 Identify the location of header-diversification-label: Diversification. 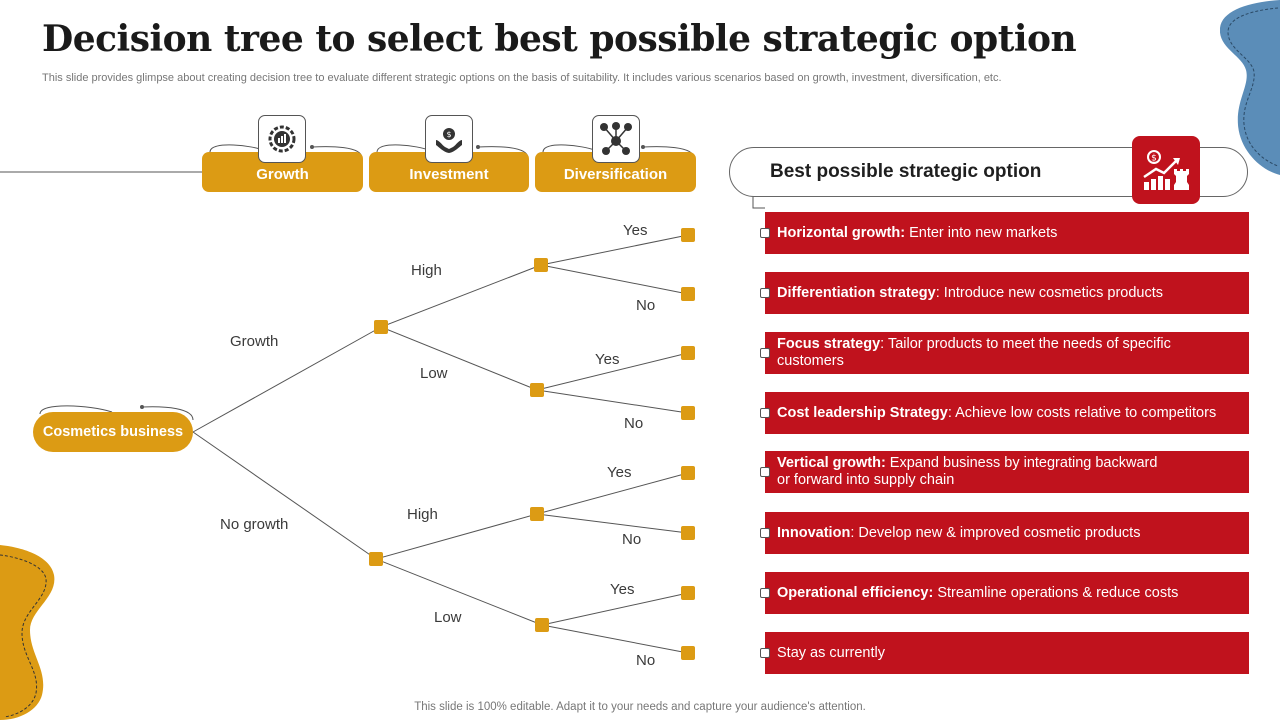
(615, 174).